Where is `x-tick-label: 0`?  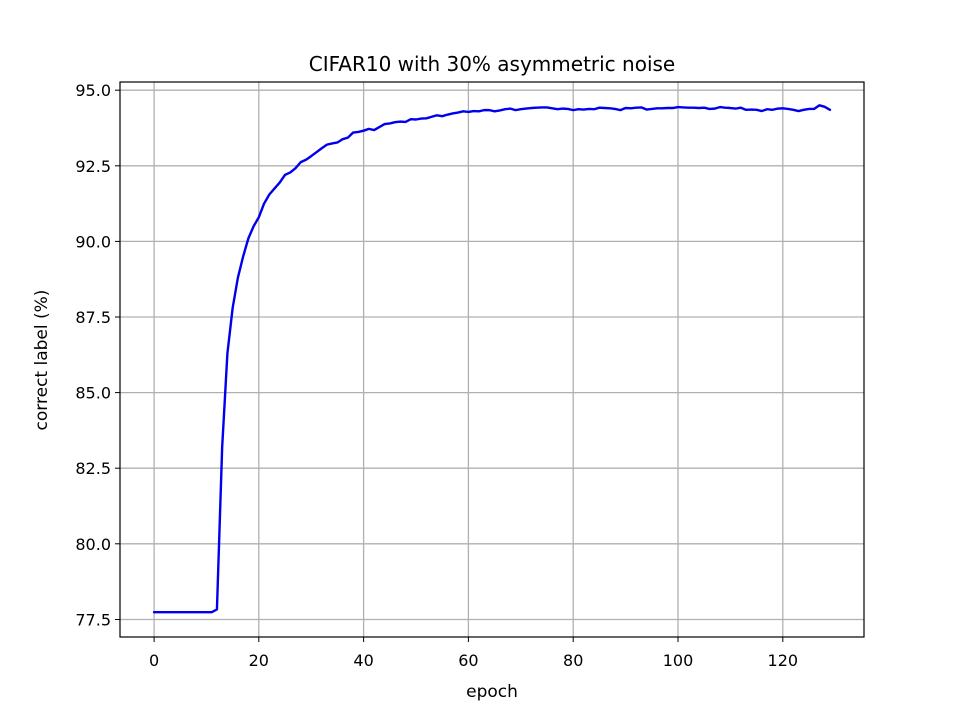
x-tick-label: 0 is located at coordinates (154, 660).